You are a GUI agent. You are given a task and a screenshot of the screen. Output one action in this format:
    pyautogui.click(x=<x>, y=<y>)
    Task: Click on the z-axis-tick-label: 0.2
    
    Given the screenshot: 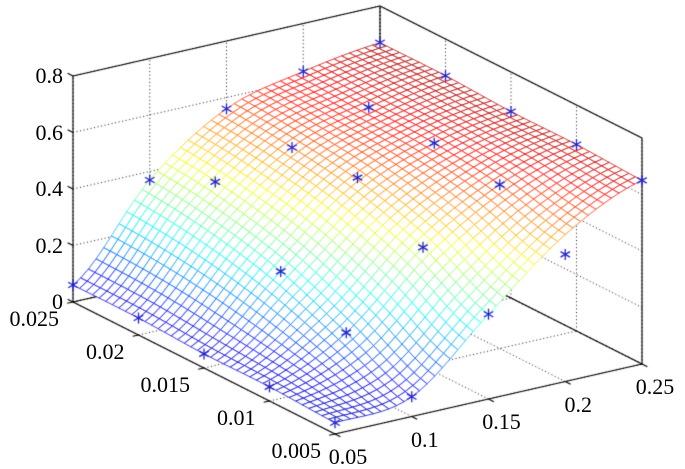 What is the action you would take?
    pyautogui.click(x=49, y=245)
    